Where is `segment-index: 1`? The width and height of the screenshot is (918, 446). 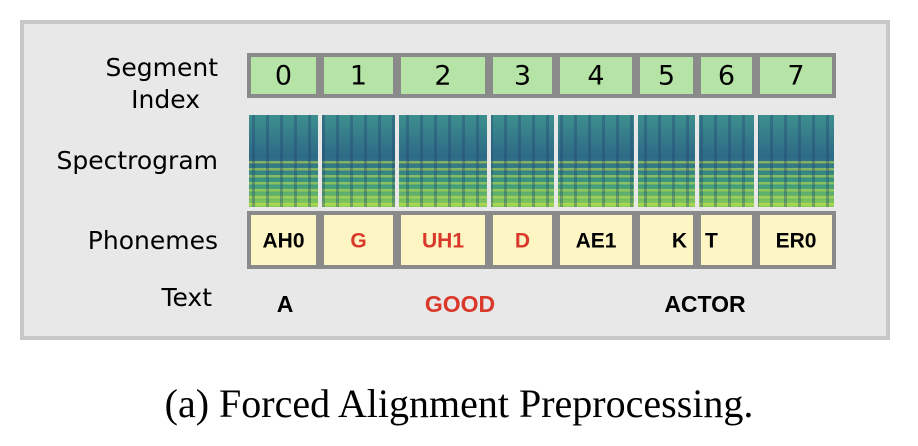 segment-index: 1 is located at coordinates (358, 76).